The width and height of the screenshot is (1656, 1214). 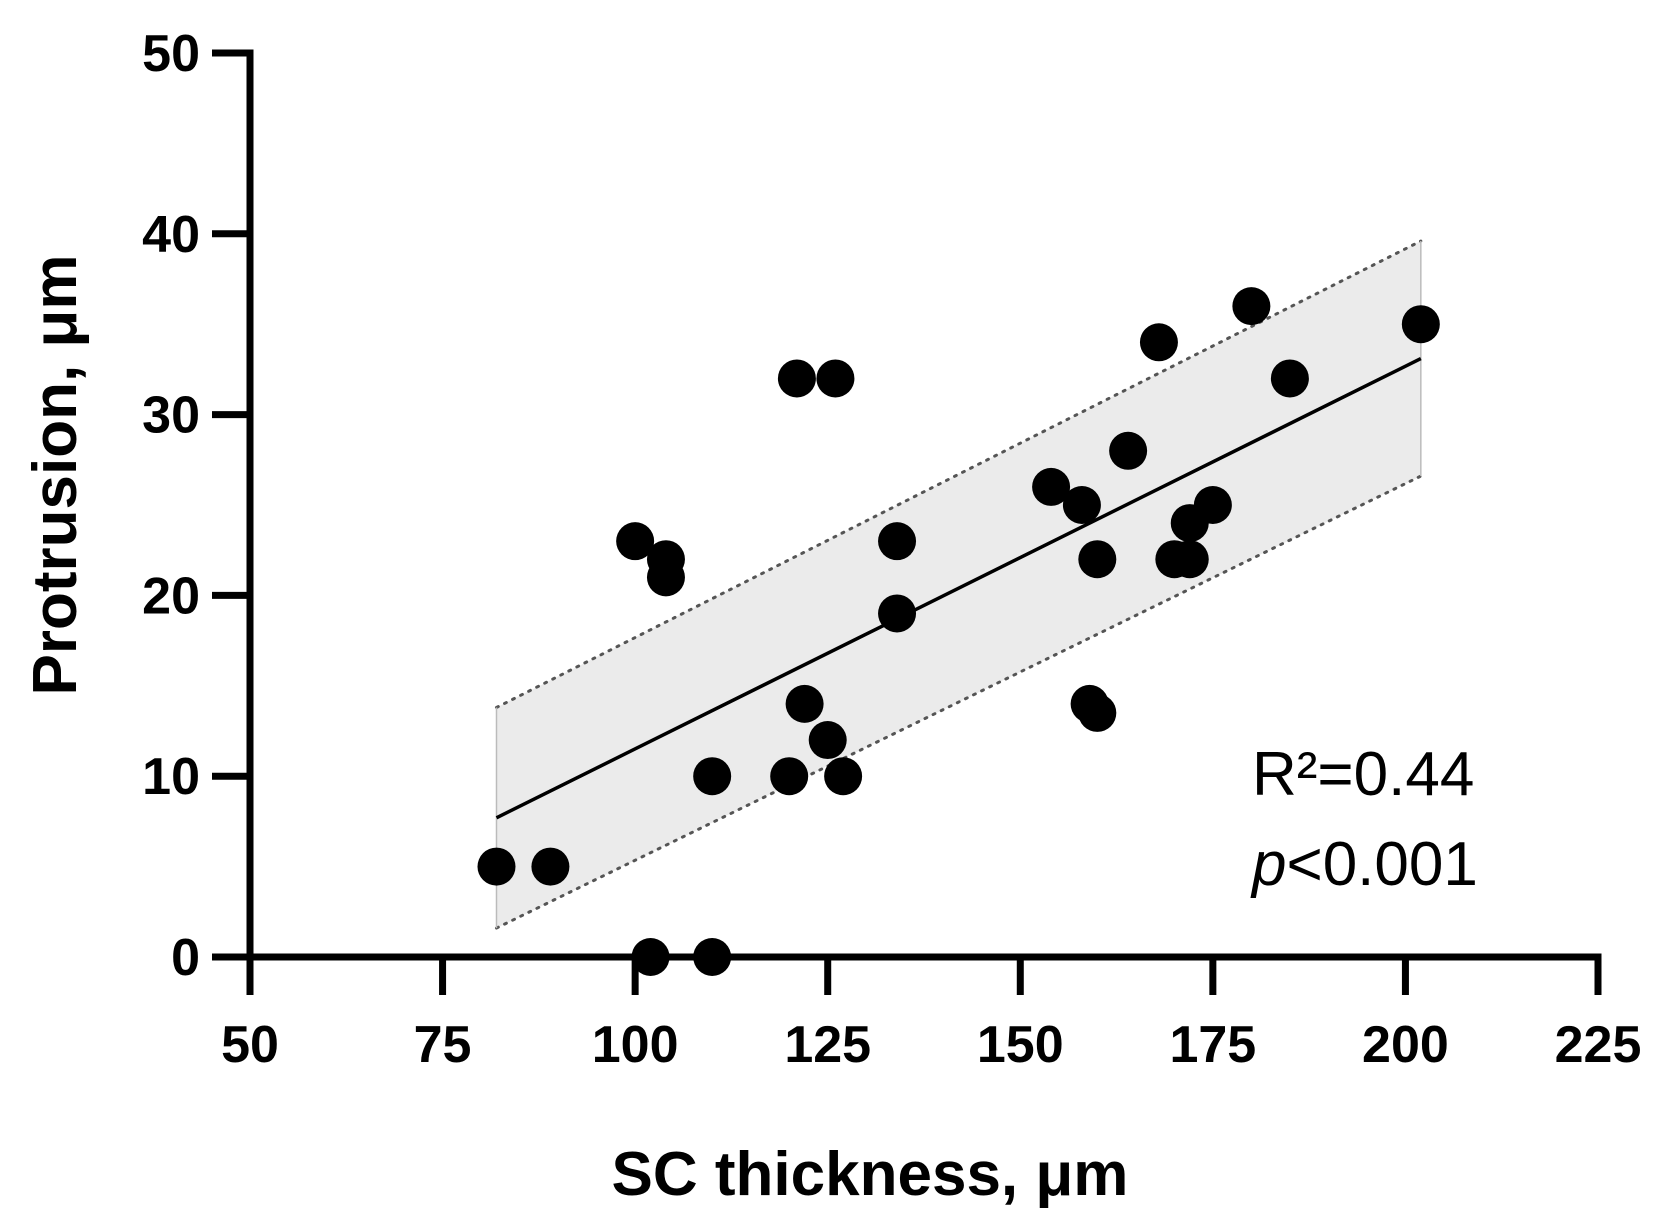 I want to click on x-tick-label: 100, so click(x=635, y=1045).